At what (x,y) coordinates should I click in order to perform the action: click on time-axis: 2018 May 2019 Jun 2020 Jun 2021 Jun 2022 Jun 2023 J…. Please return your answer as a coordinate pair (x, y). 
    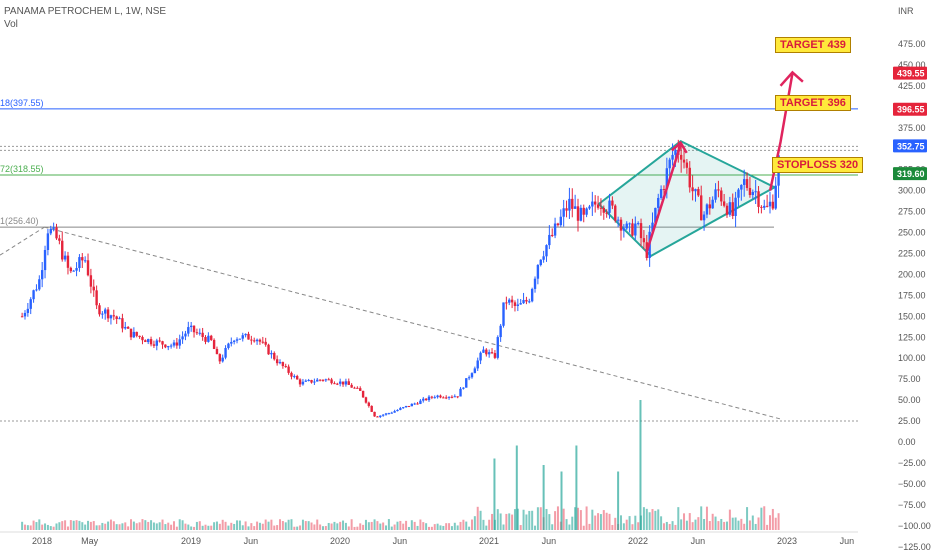
    Looking at the image, I should click on (429, 538).